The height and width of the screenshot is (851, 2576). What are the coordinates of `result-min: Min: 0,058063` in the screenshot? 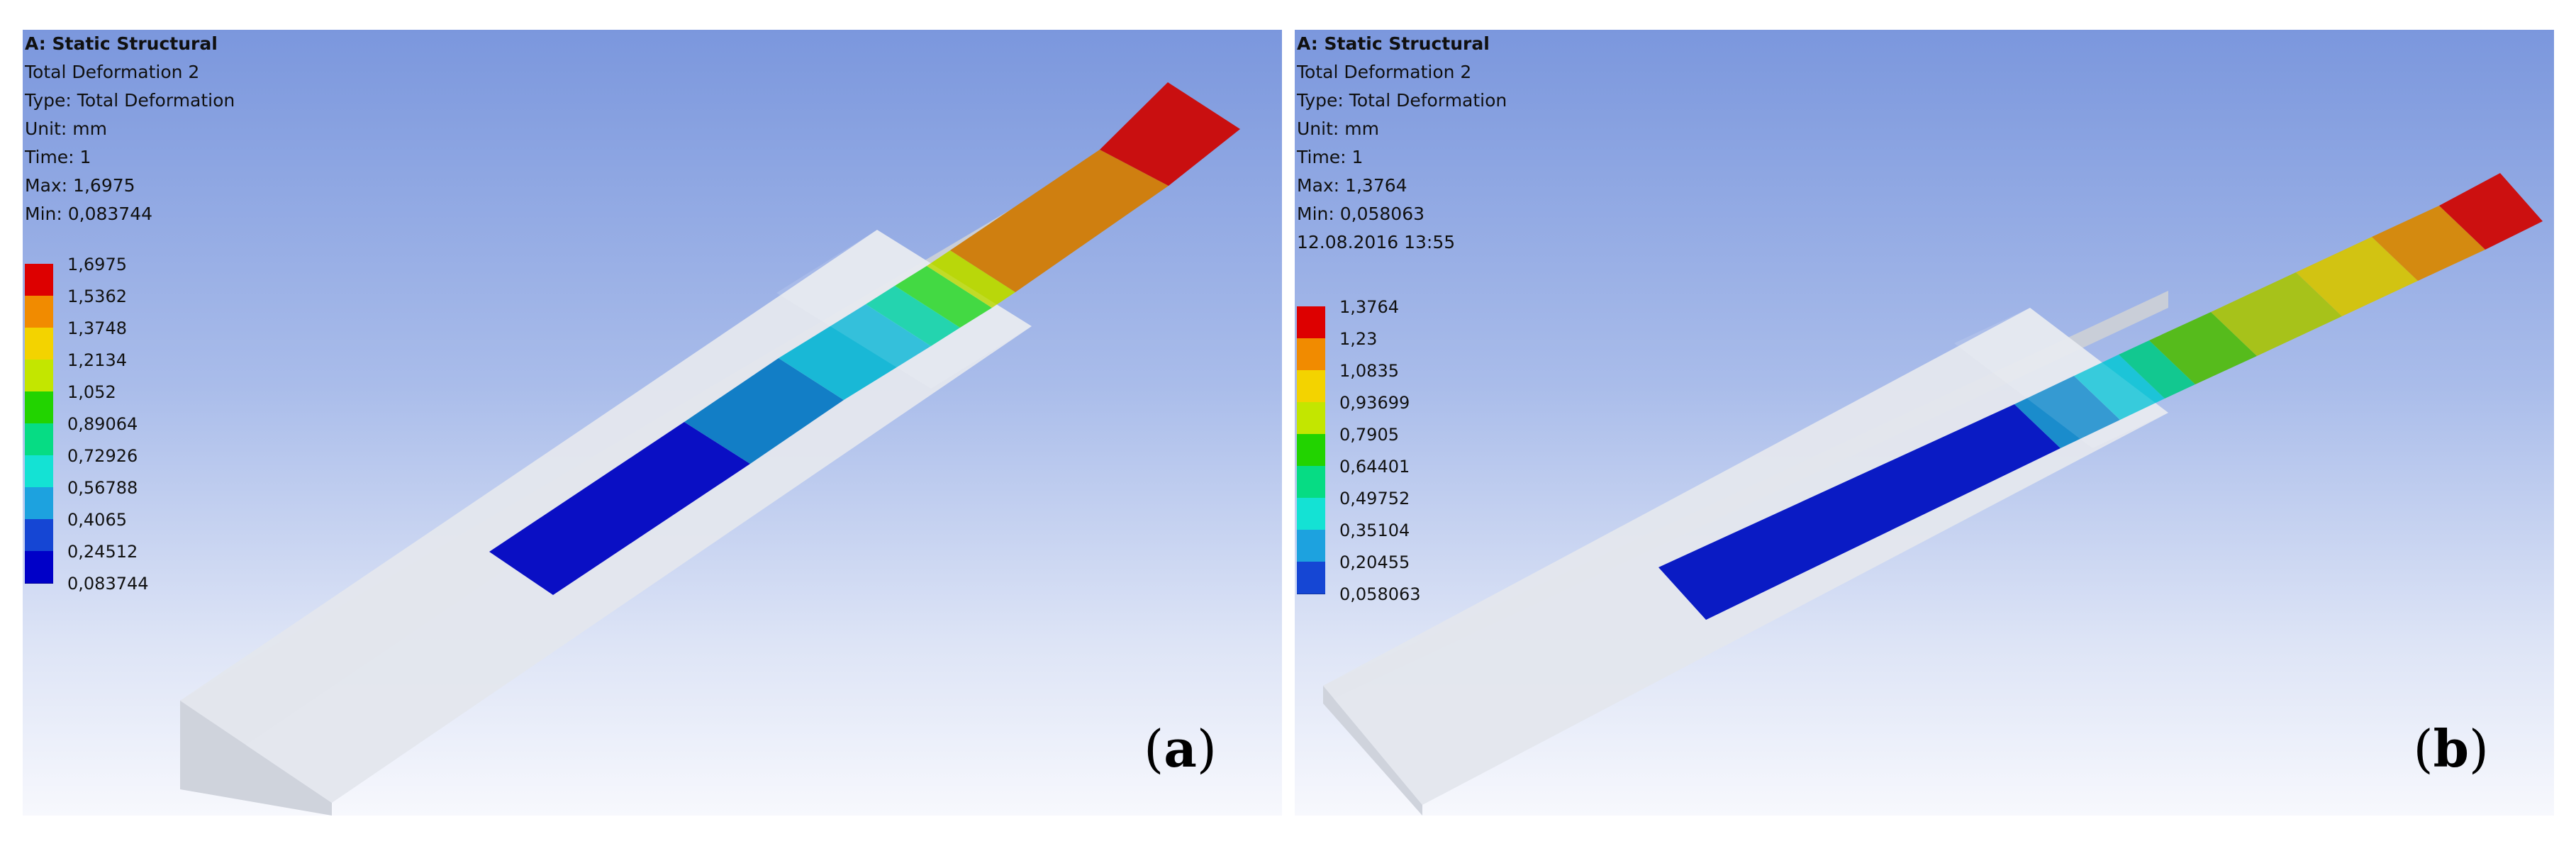 It's located at (1361, 214).